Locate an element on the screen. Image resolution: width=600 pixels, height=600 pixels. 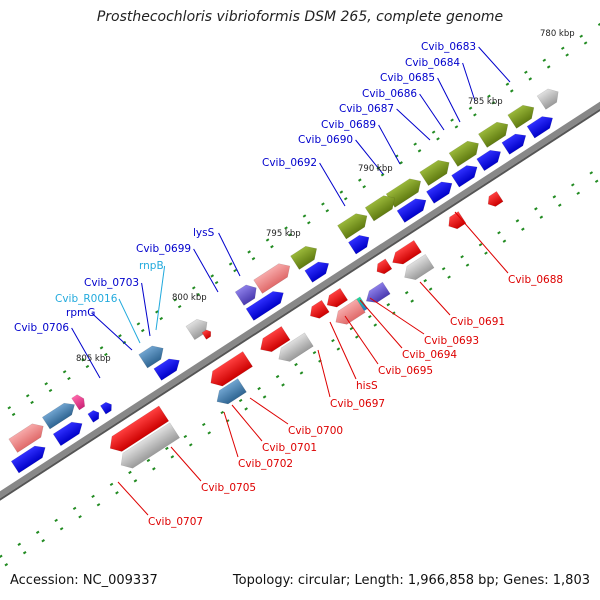
gene-label: rpmG is located at coordinates (80, 313).